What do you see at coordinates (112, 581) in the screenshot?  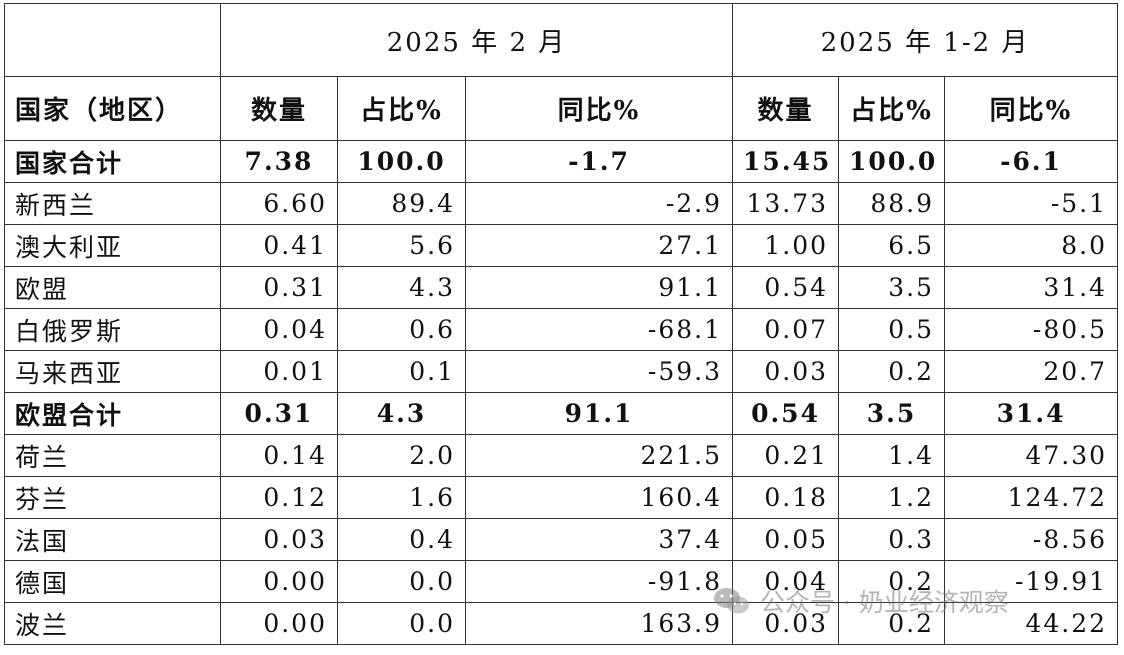 I see `cell-country: 德国` at bounding box center [112, 581].